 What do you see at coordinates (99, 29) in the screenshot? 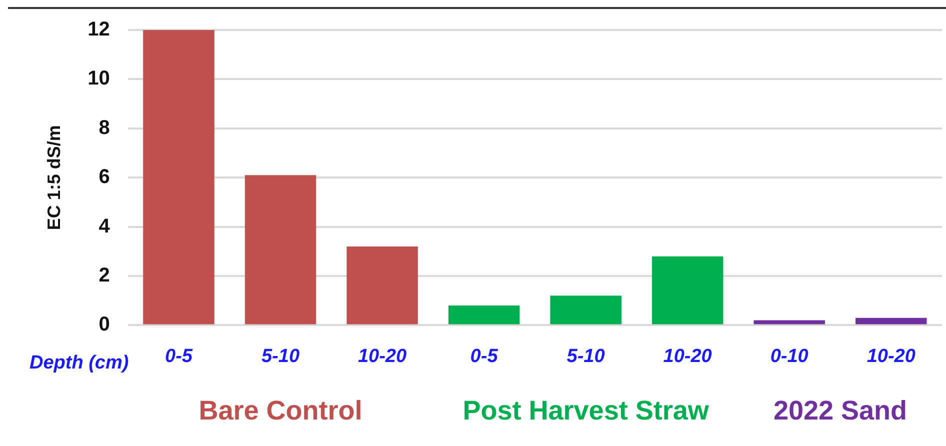
I see `y-tick-label: 12` at bounding box center [99, 29].